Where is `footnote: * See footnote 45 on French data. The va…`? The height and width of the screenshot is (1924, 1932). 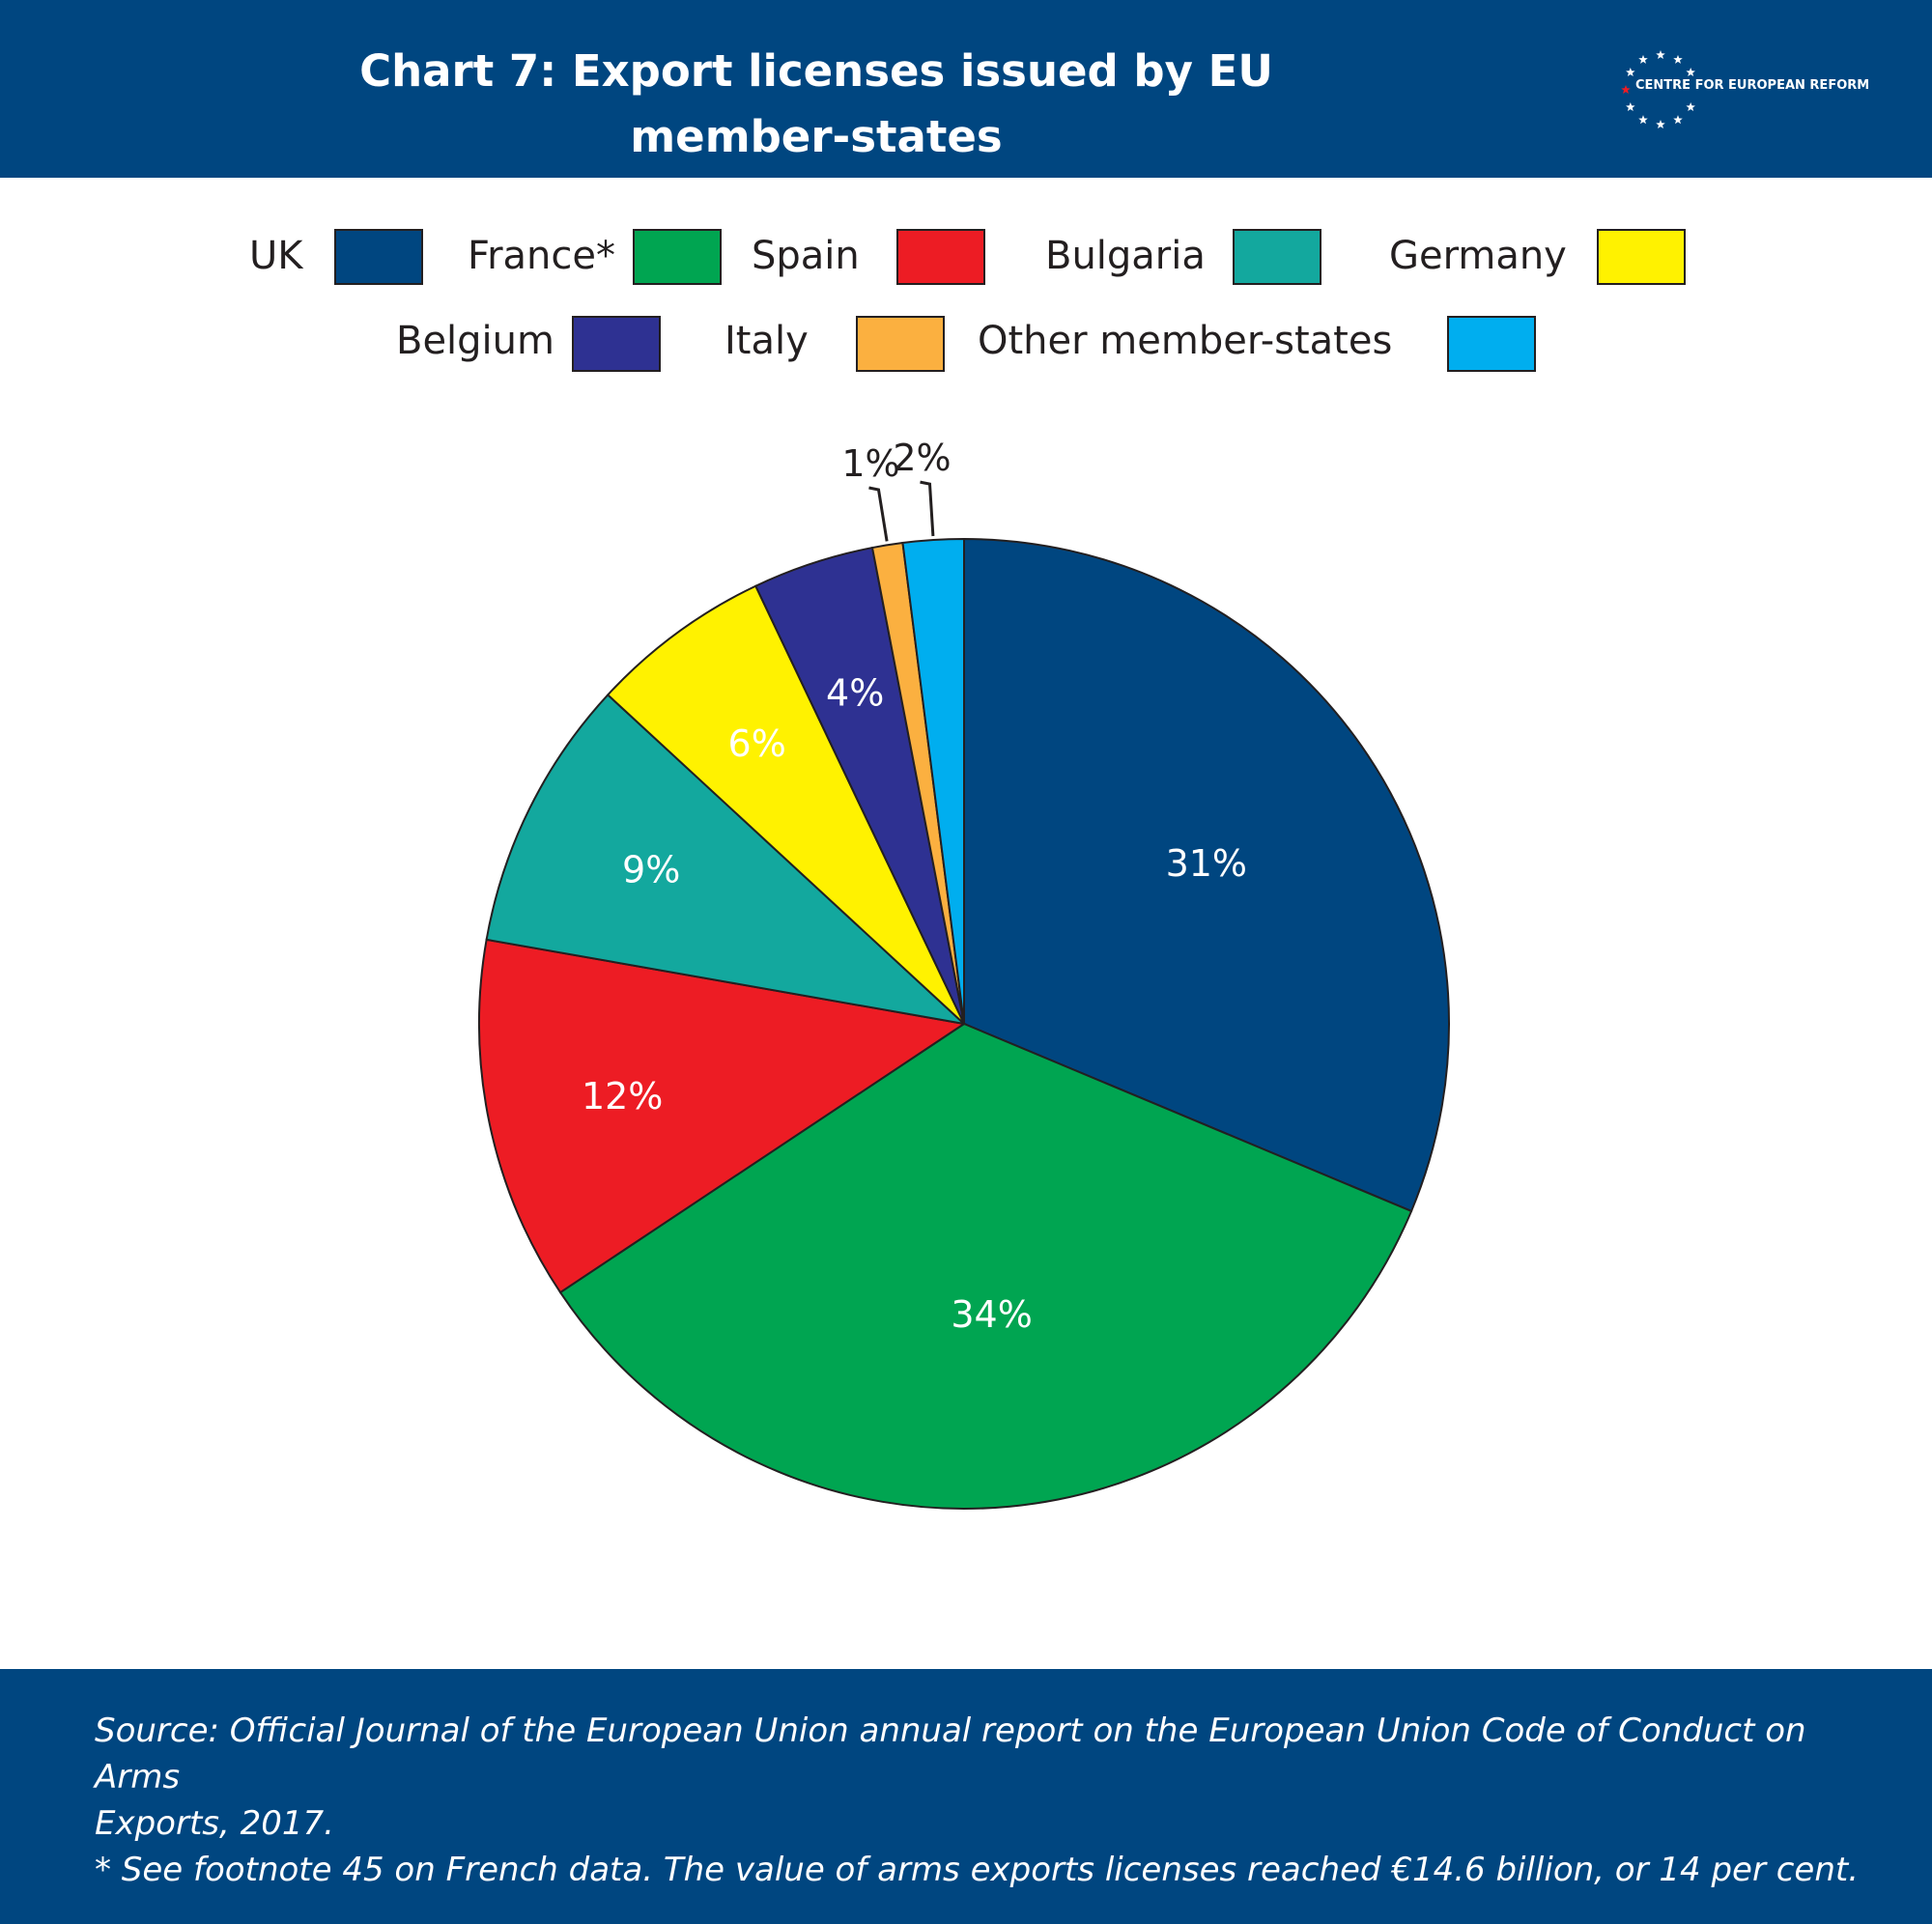
footnote: * See footnote 45 on French data. The va… is located at coordinates (977, 1870).